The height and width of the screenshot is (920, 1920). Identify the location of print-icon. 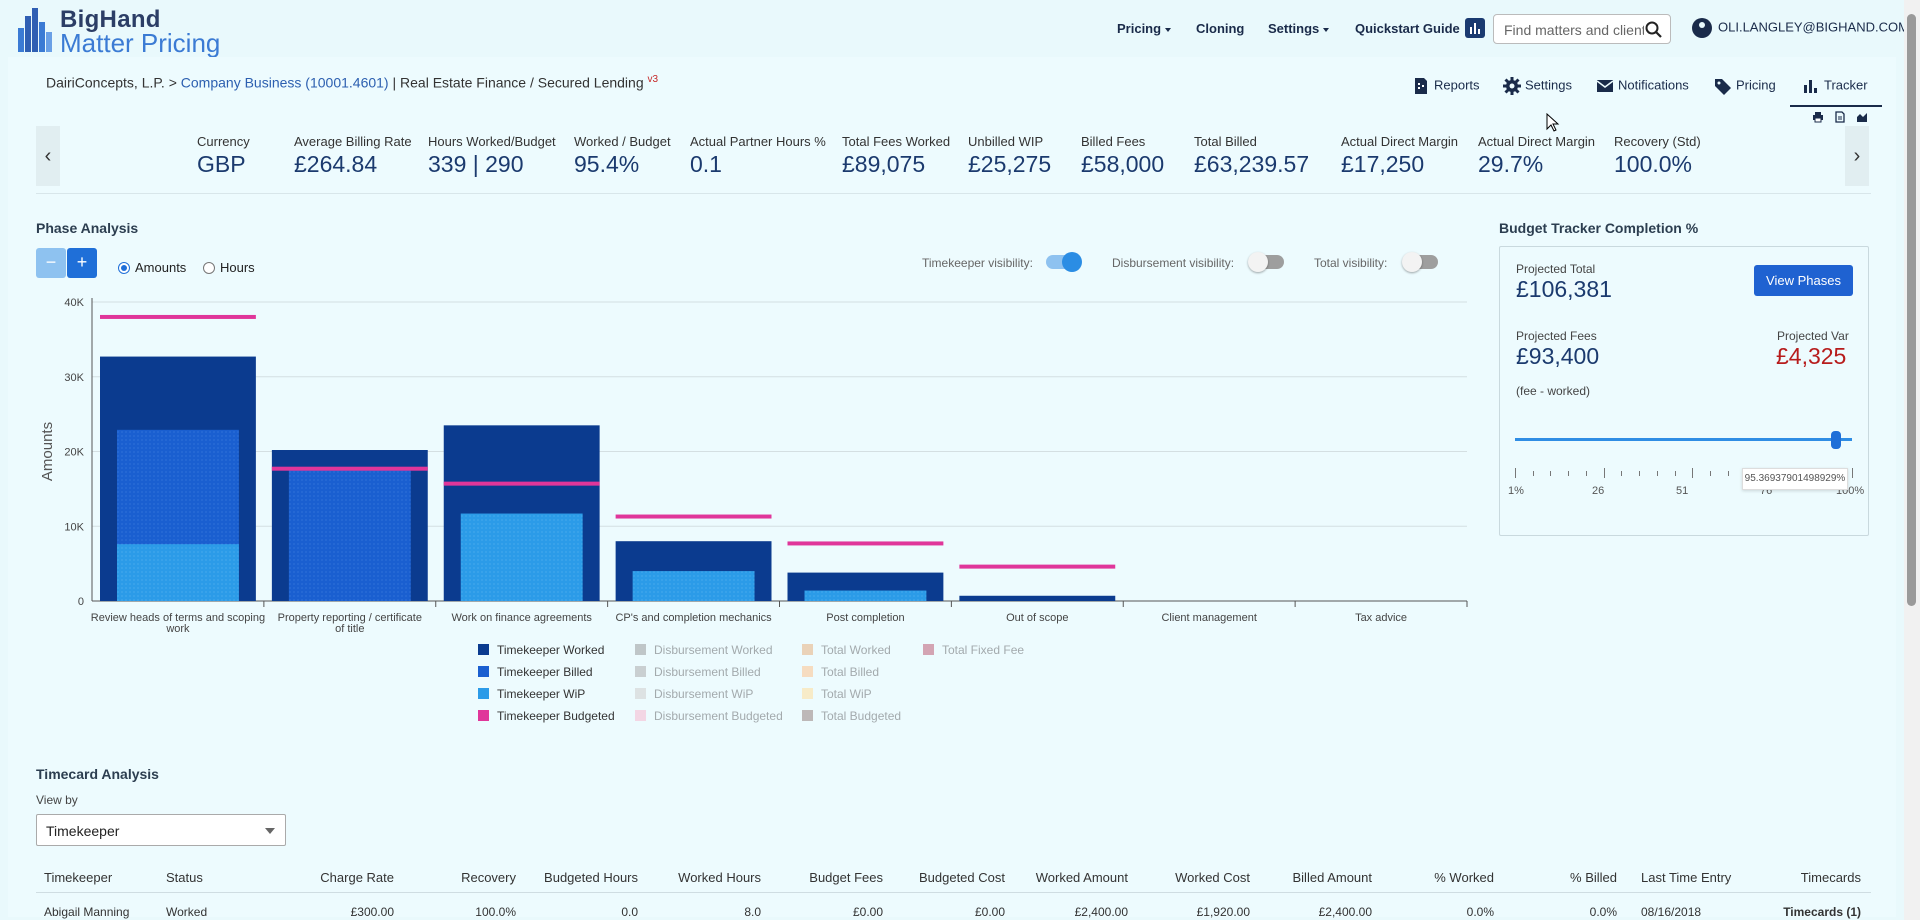
(1818, 117).